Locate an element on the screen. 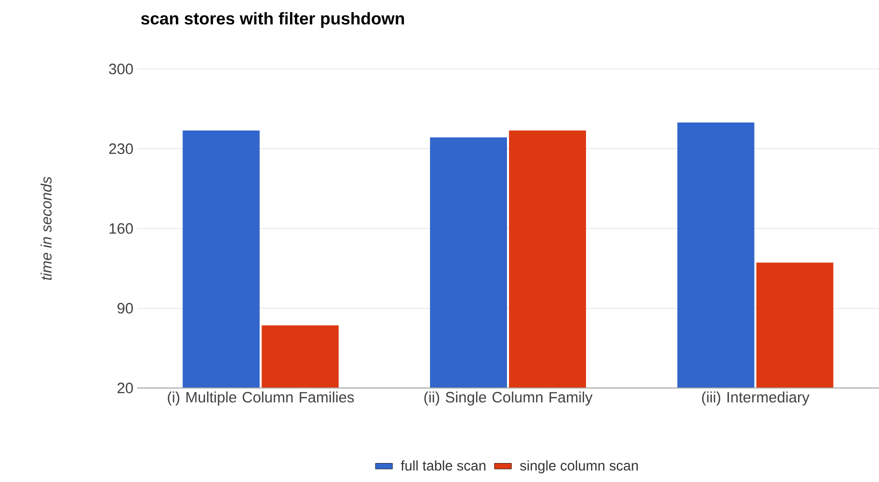  y-tick-label: 230 is located at coordinates (121, 148).